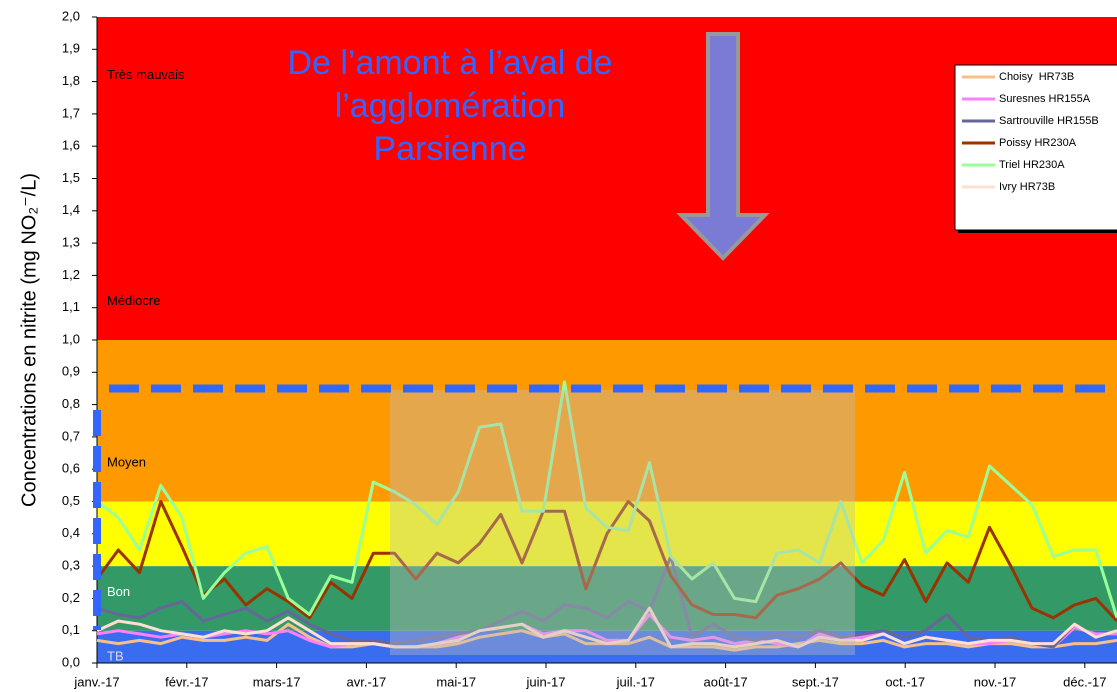 This screenshot has height=692, width=1117. What do you see at coordinates (96, 681) in the screenshot?
I see `x-tick-label: janv.-17` at bounding box center [96, 681].